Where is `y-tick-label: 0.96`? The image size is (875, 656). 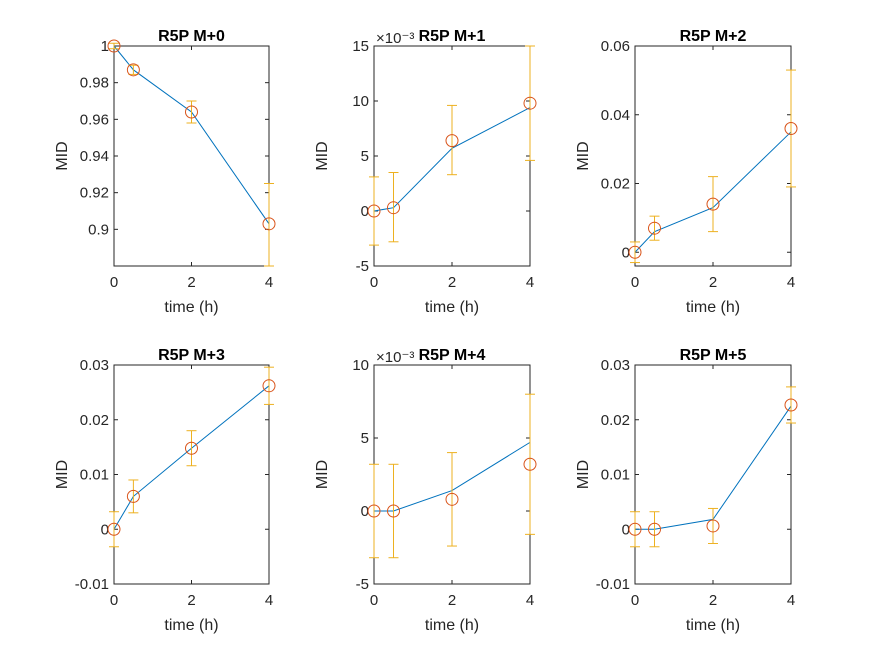
y-tick-label: 0.96 is located at coordinates (94, 119).